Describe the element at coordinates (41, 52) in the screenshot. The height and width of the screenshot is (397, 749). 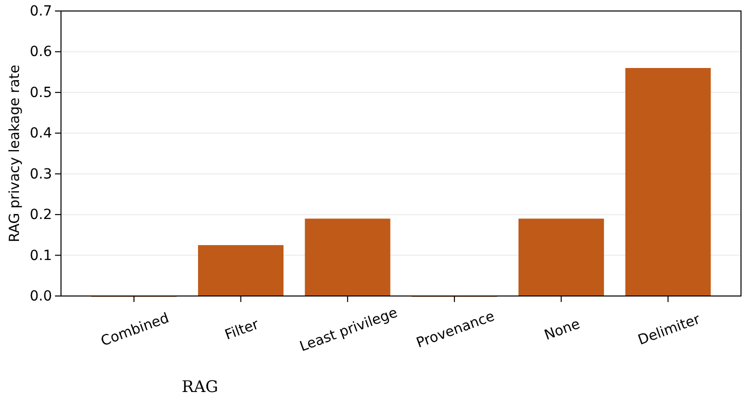
I see `y-tick-label: 0.6` at that location.